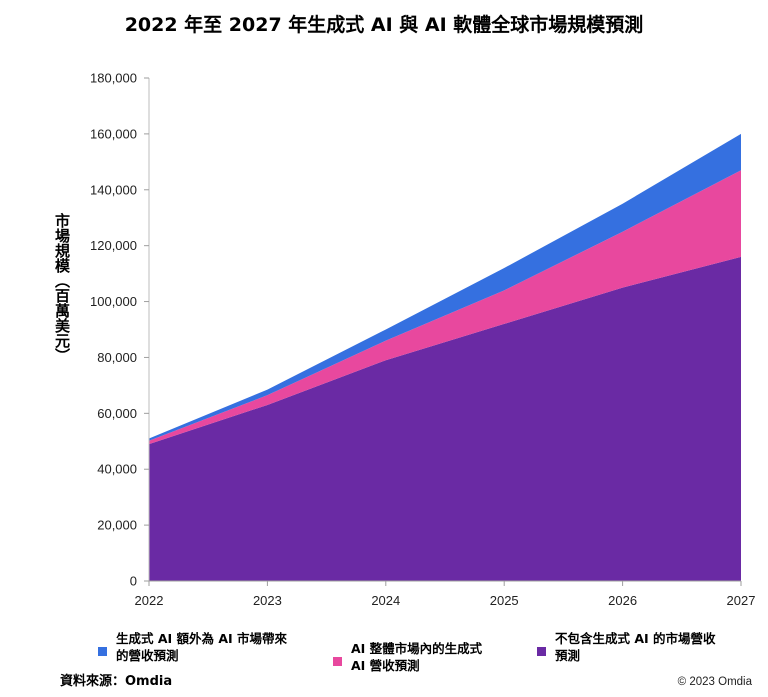  I want to click on y-tick-label: 160,000, so click(113, 133).